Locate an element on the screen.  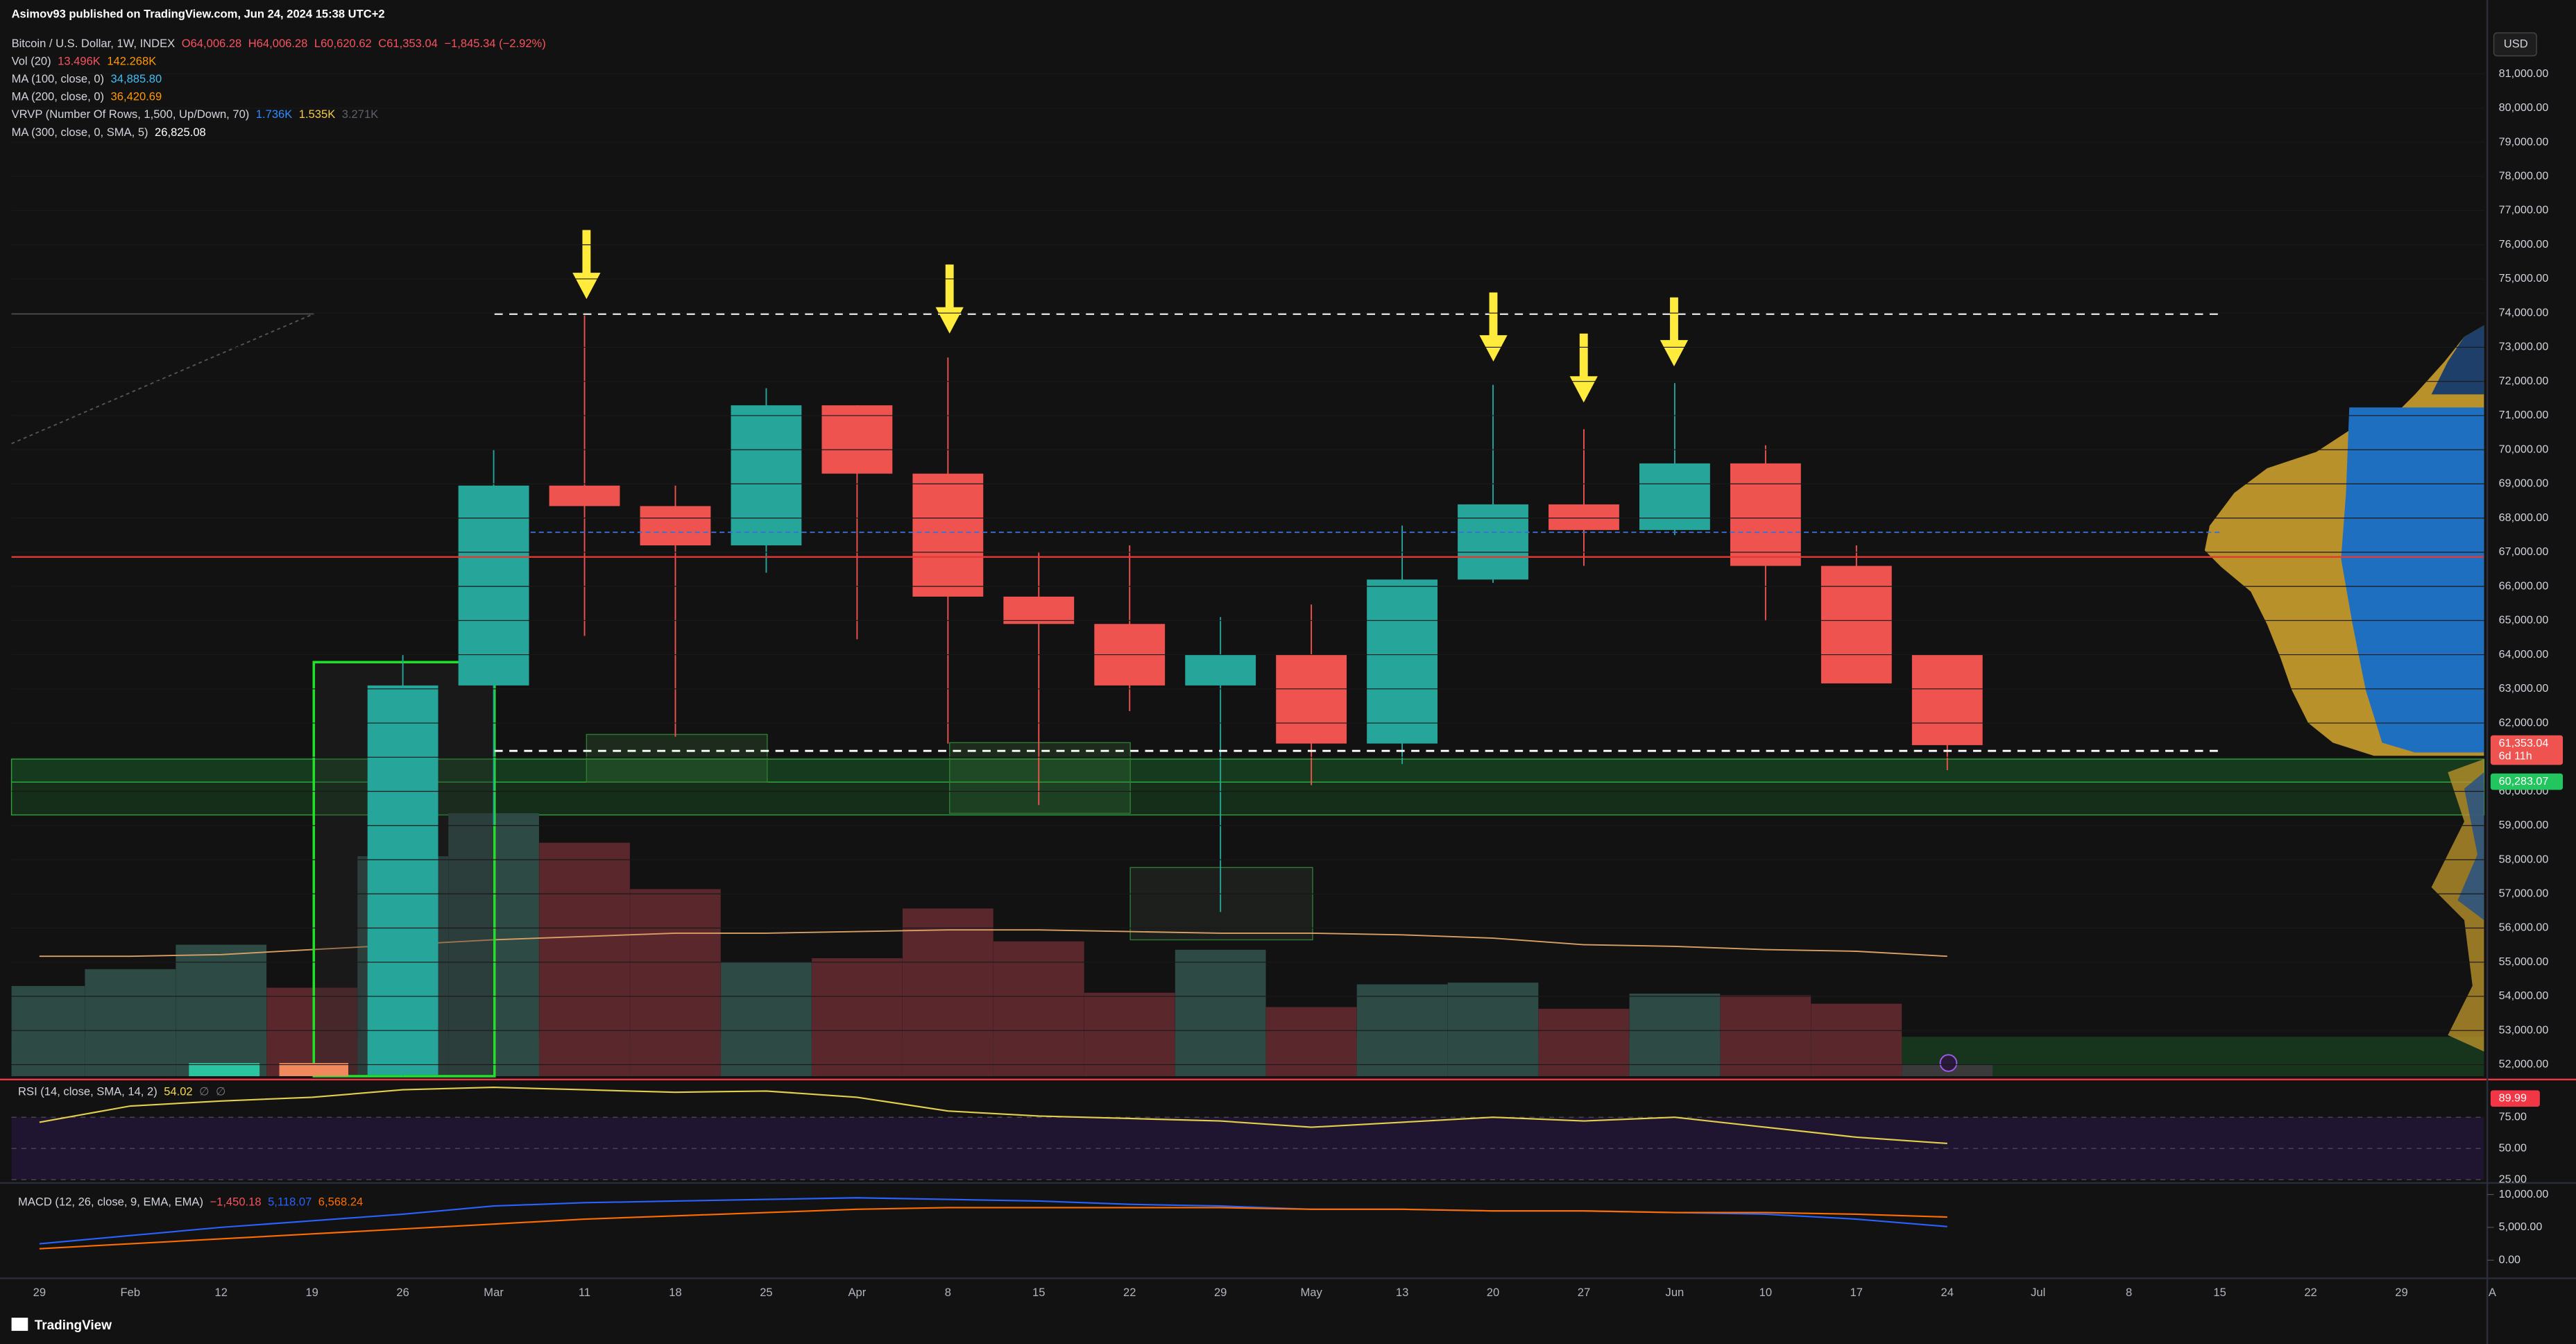
y-tick-label: 75.00 is located at coordinates (2513, 1116).